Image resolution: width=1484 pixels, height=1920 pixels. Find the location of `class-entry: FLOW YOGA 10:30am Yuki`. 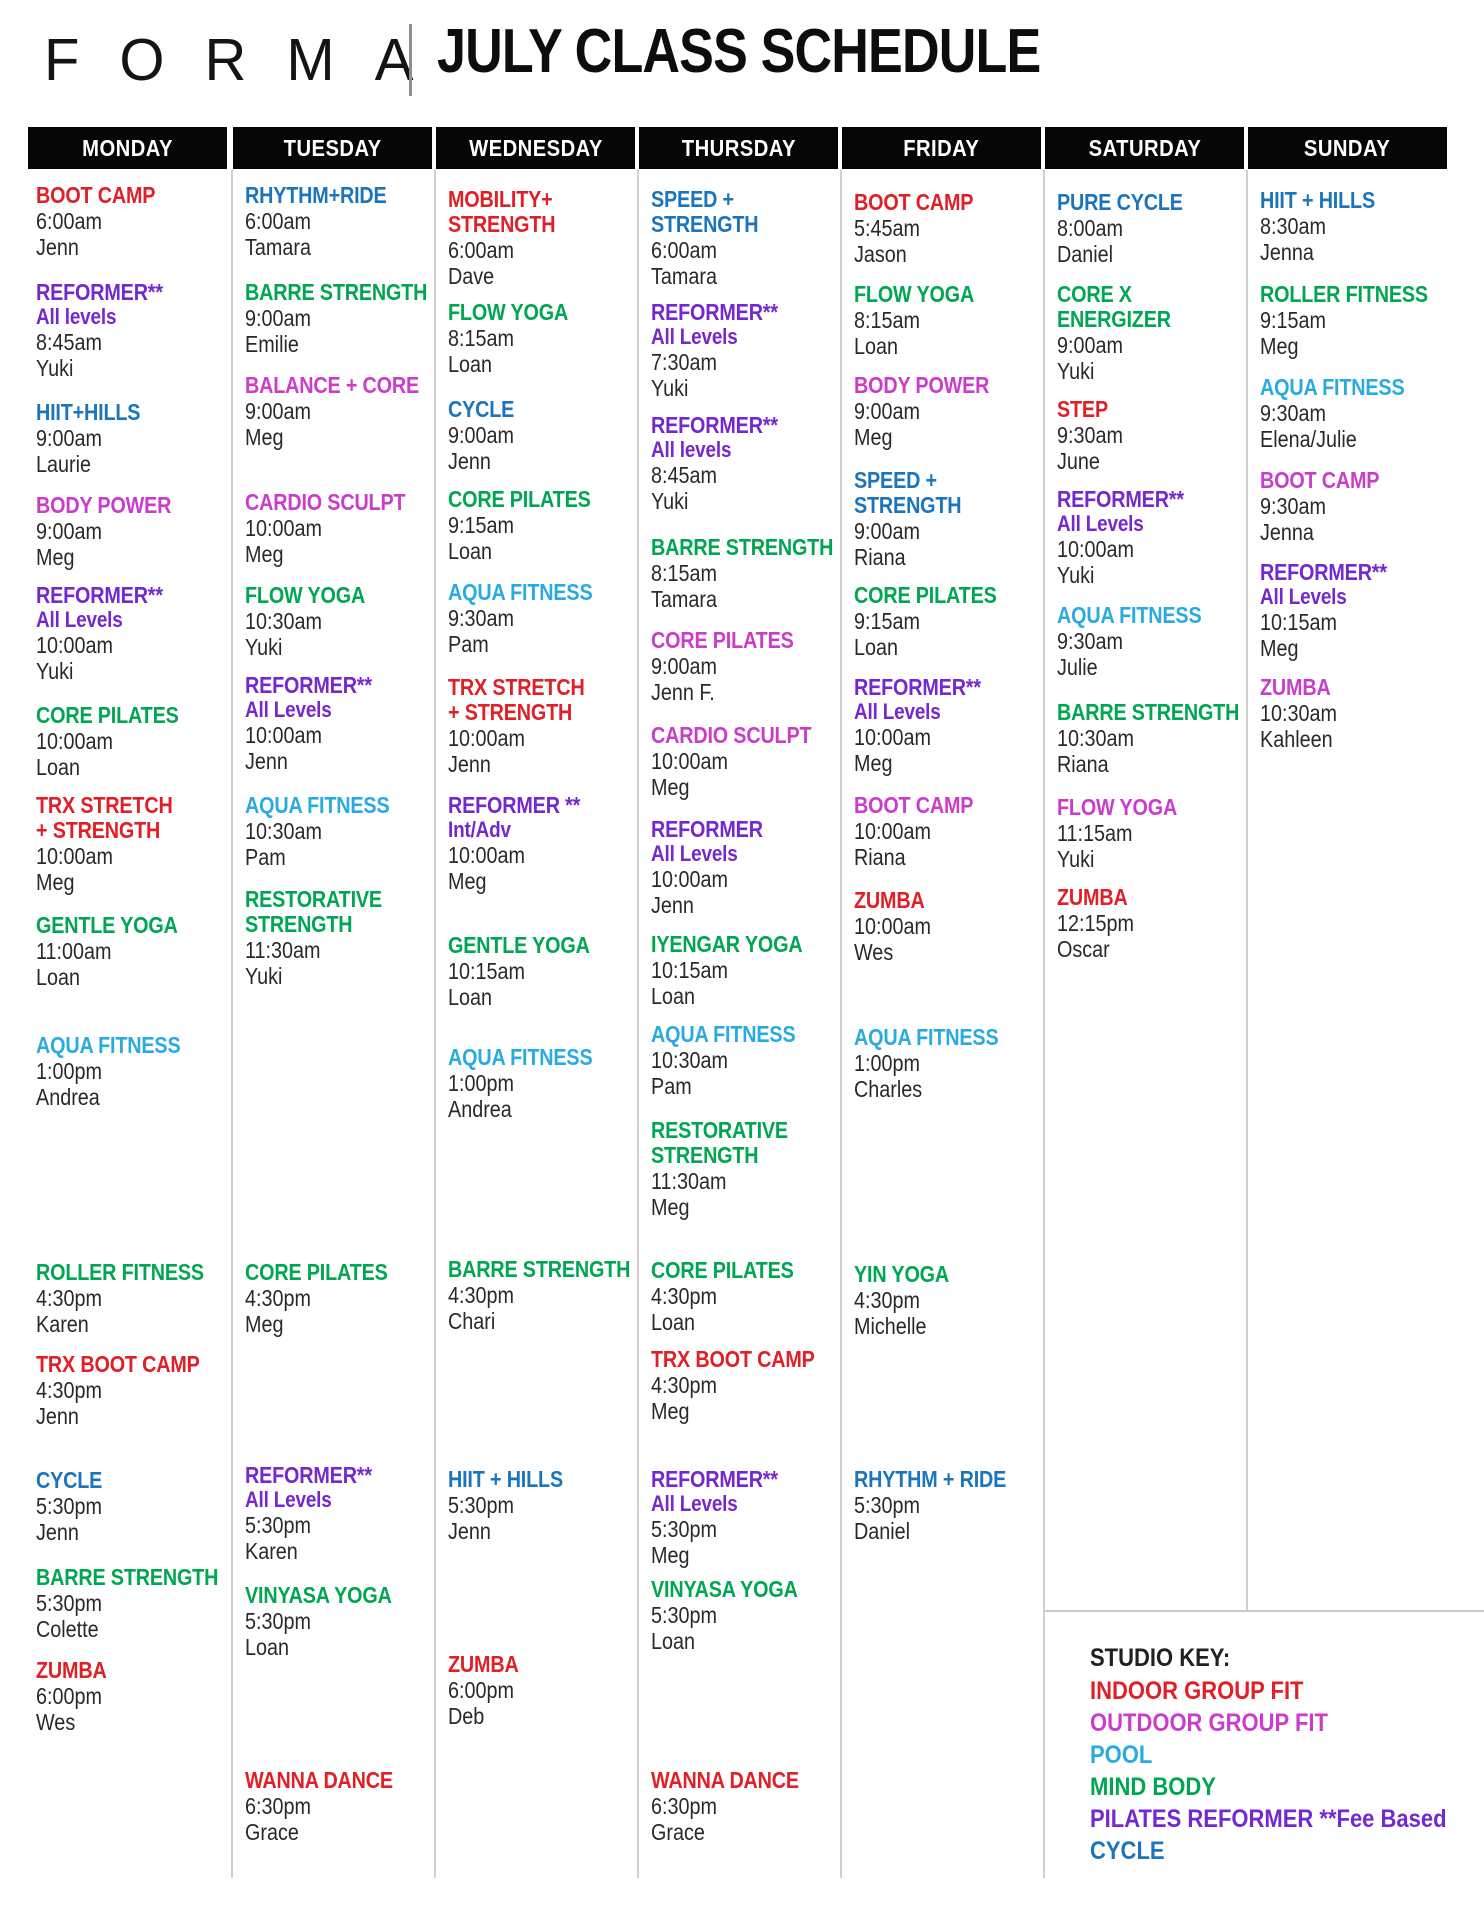

class-entry: FLOW YOGA 10:30am Yuki is located at coordinates (347, 622).